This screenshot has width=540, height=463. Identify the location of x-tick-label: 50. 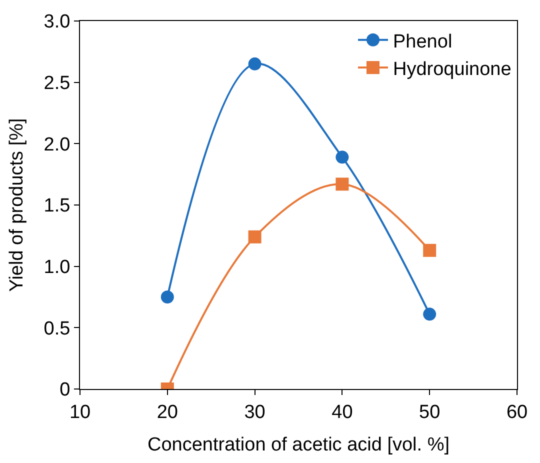
(429, 412).